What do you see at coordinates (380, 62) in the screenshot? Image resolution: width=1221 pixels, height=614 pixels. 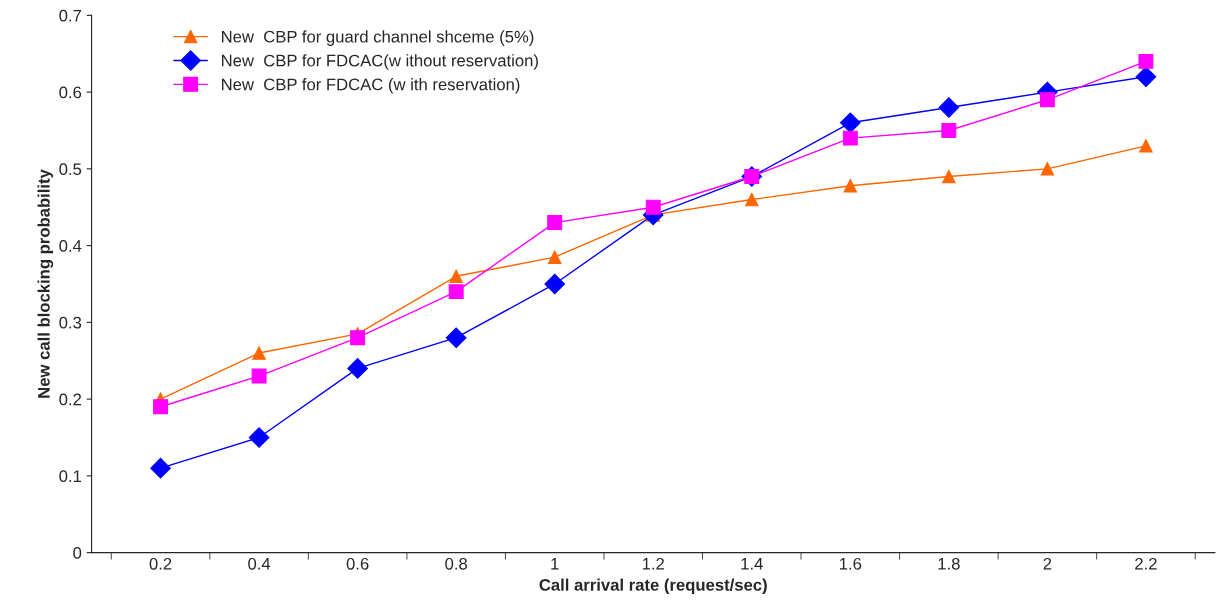 I see `legend-label: New CBP for FDCAC(w ithout reservation)` at bounding box center [380, 62].